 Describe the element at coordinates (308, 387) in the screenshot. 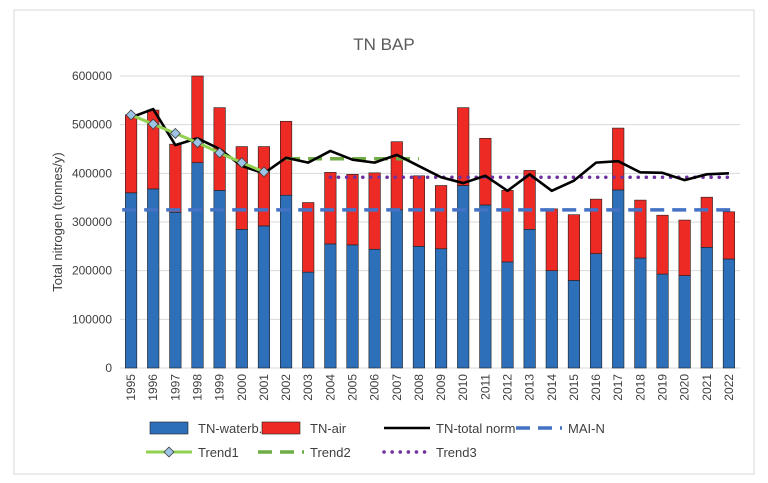

I see `x-tick-label: 2003` at that location.